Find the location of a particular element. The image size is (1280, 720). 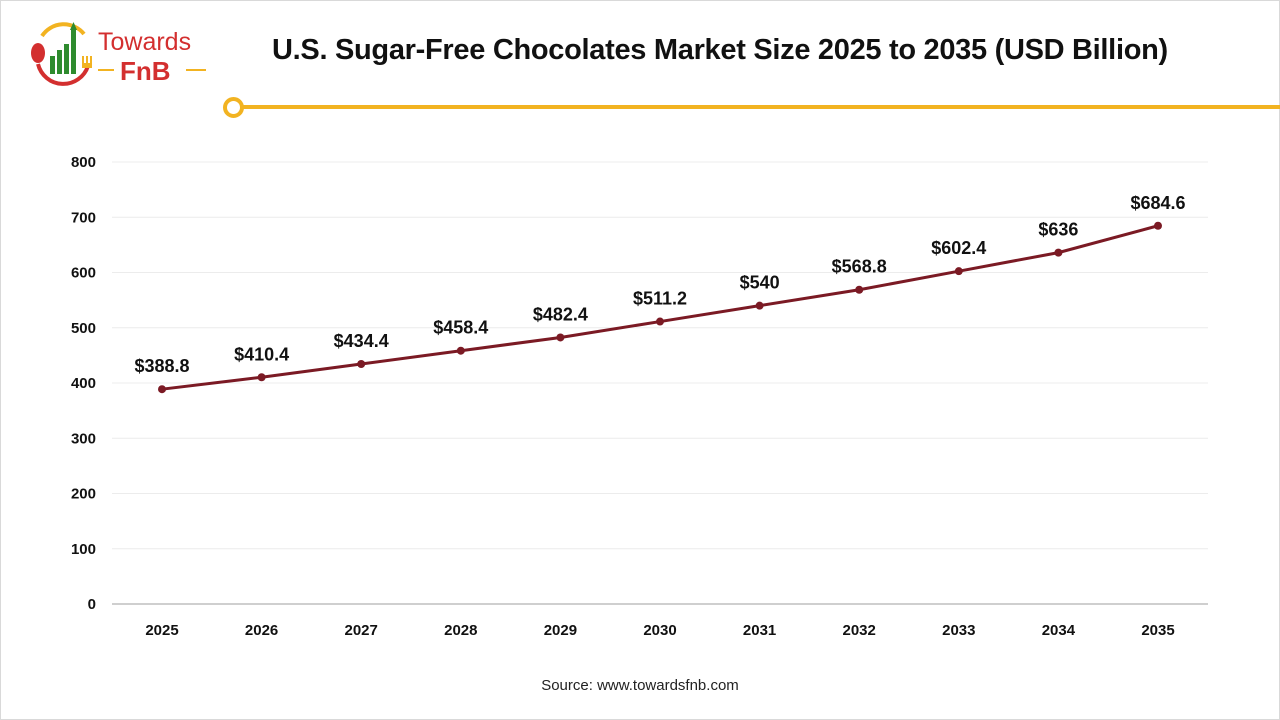

x-tick-label: 2026 is located at coordinates (261, 630).